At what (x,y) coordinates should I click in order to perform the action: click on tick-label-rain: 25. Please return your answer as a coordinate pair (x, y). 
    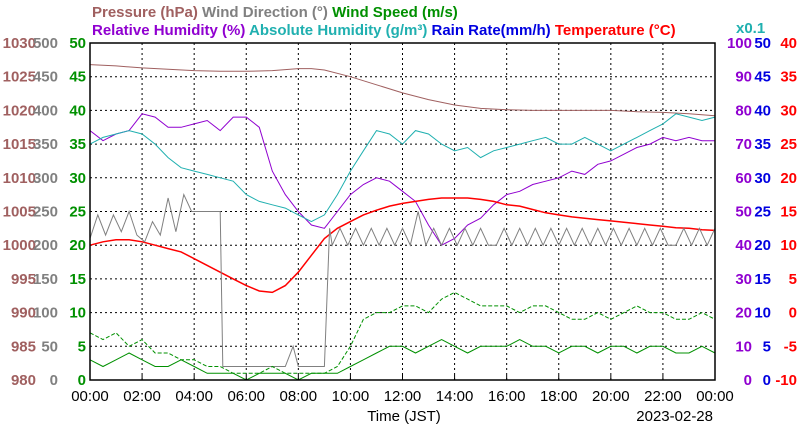
    Looking at the image, I should click on (762, 212).